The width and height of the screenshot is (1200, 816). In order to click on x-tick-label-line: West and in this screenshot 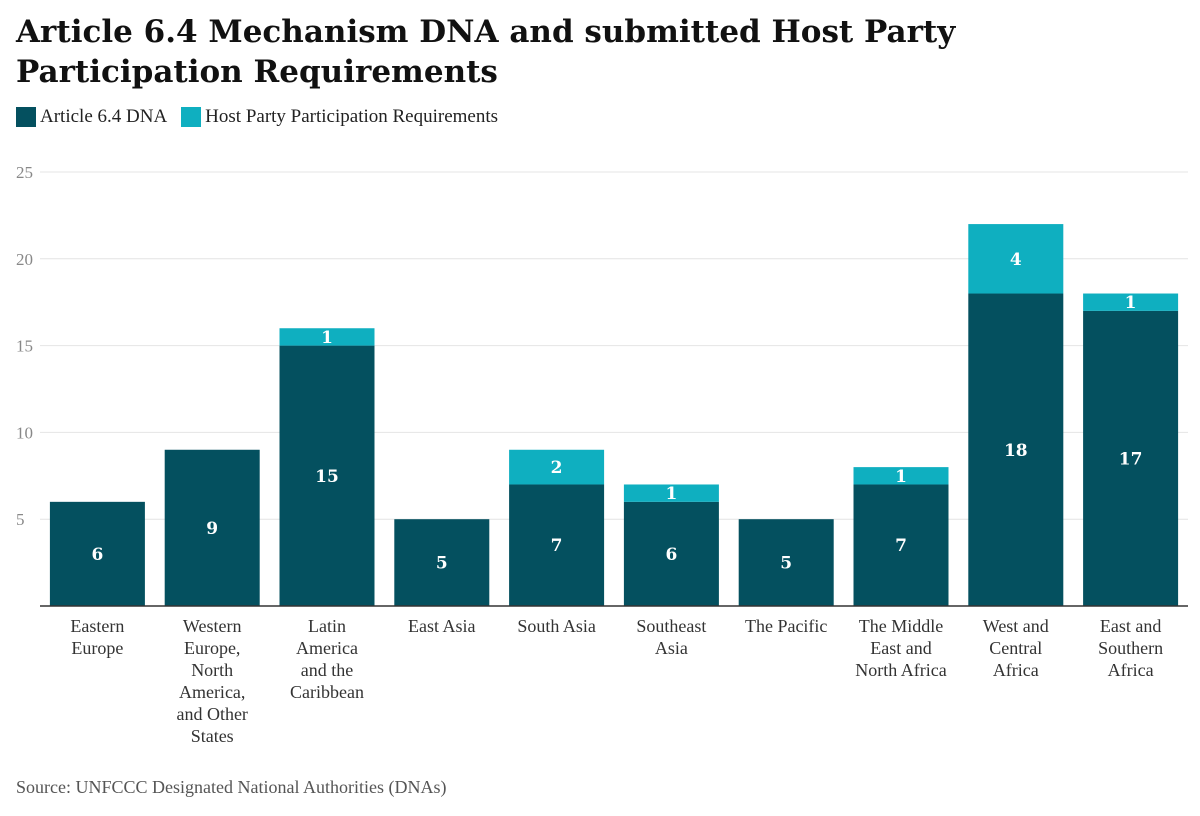, I will do `click(1016, 626)`.